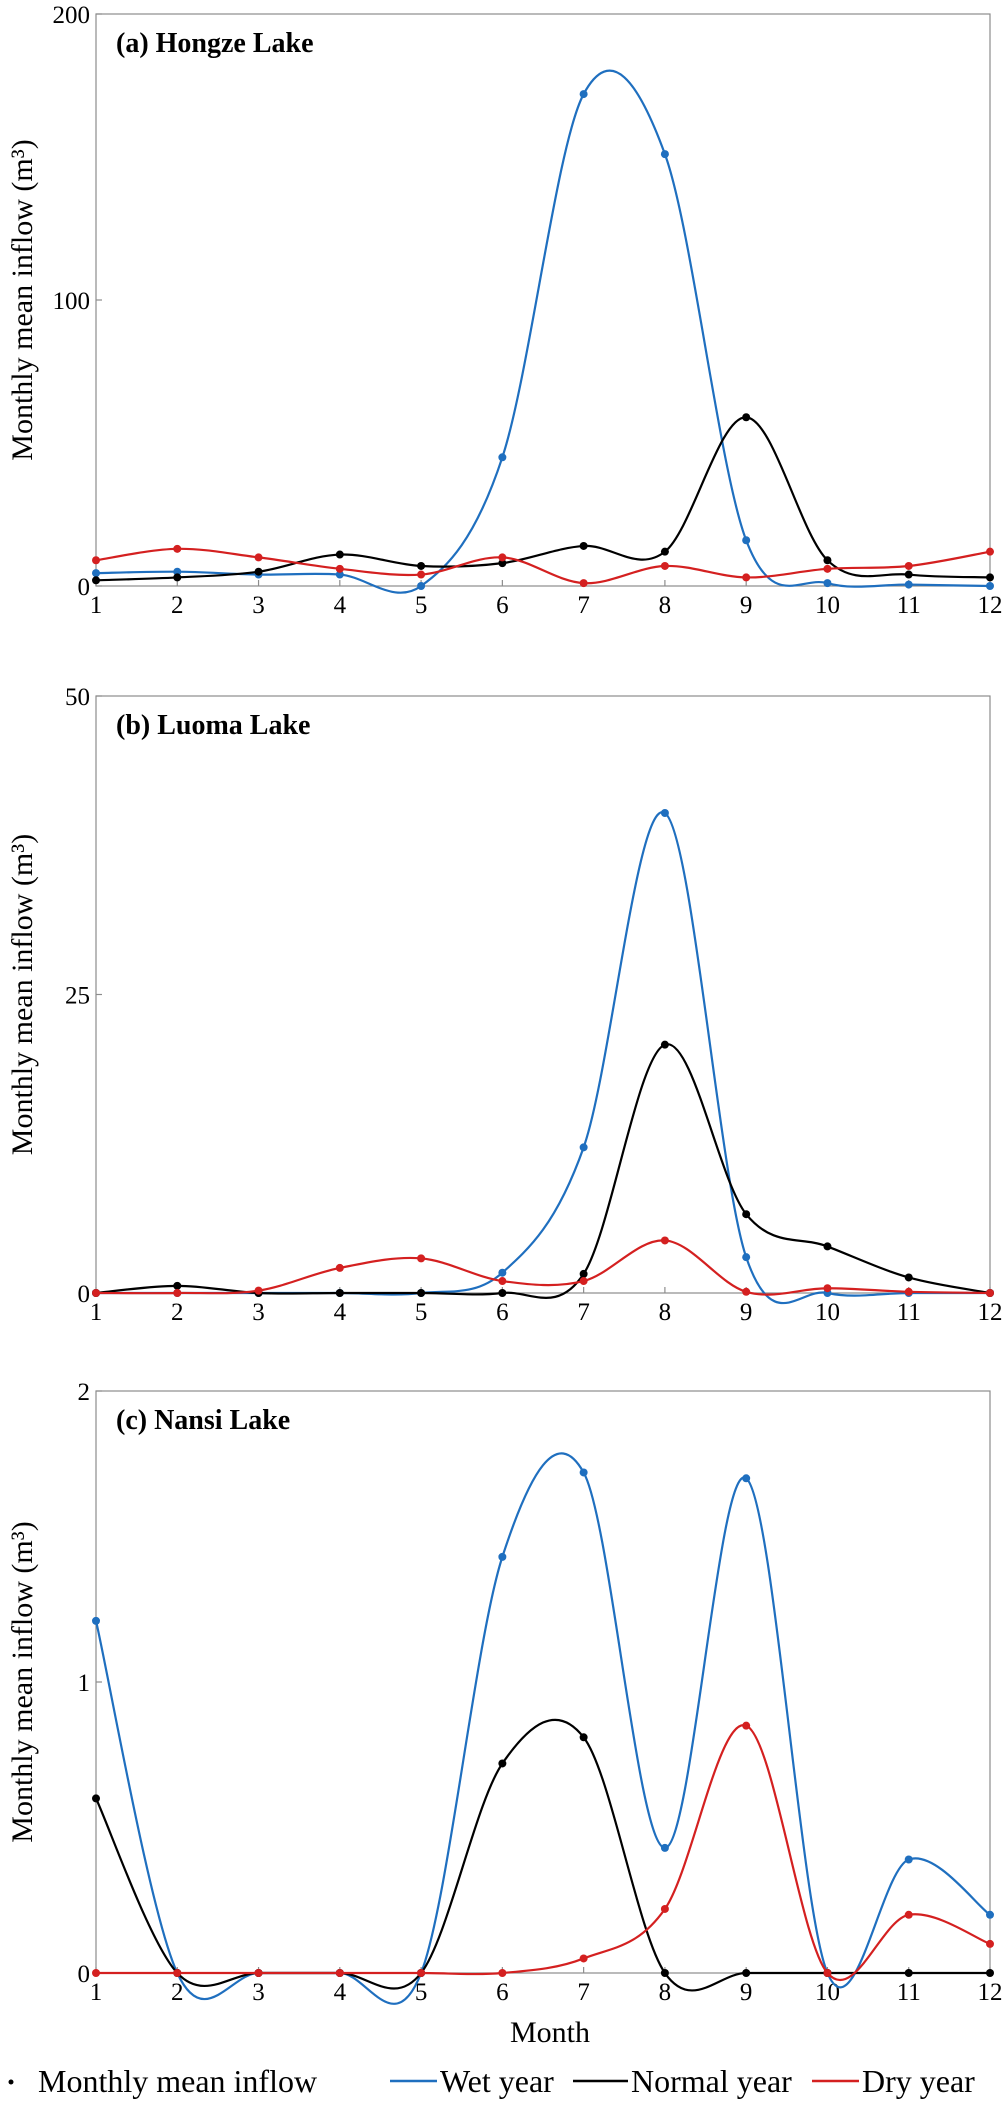 This screenshot has height=2102, width=1004. What do you see at coordinates (11, 2082) in the screenshot?
I see `legend-dot-icon` at bounding box center [11, 2082].